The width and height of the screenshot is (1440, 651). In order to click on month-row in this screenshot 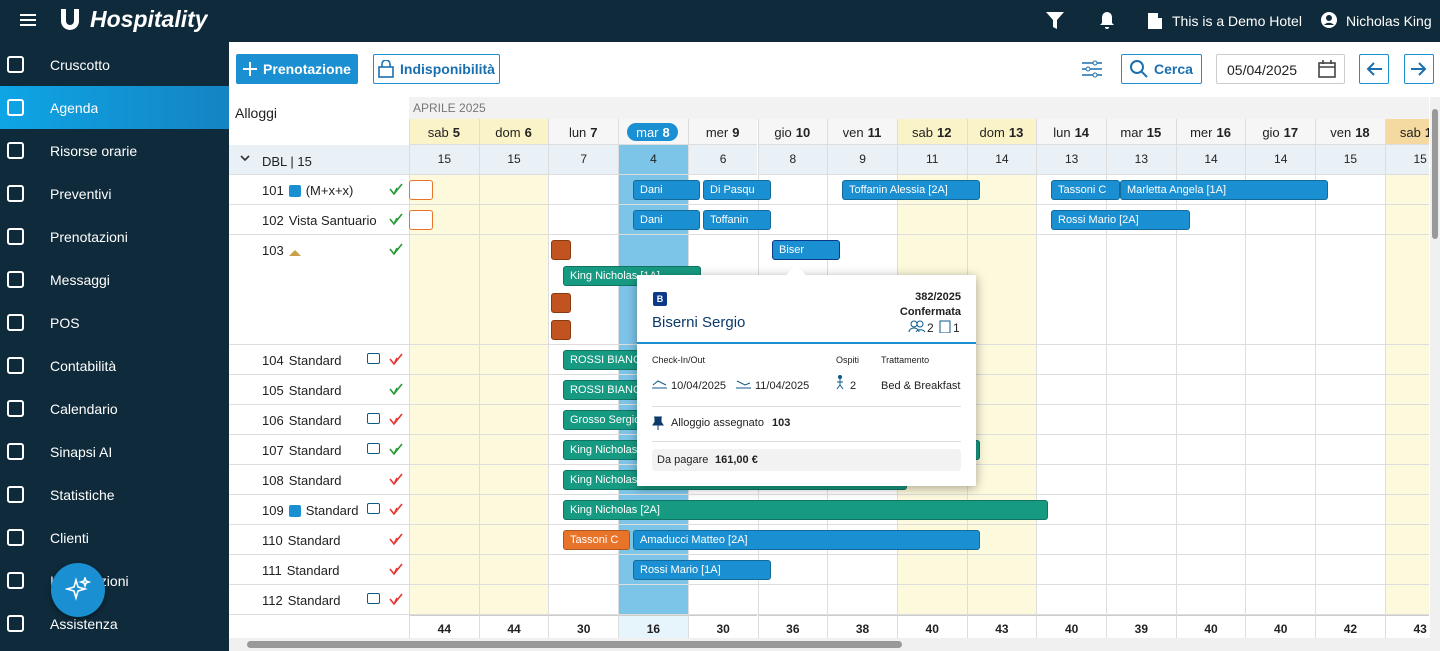, I will do `click(919, 108)`.